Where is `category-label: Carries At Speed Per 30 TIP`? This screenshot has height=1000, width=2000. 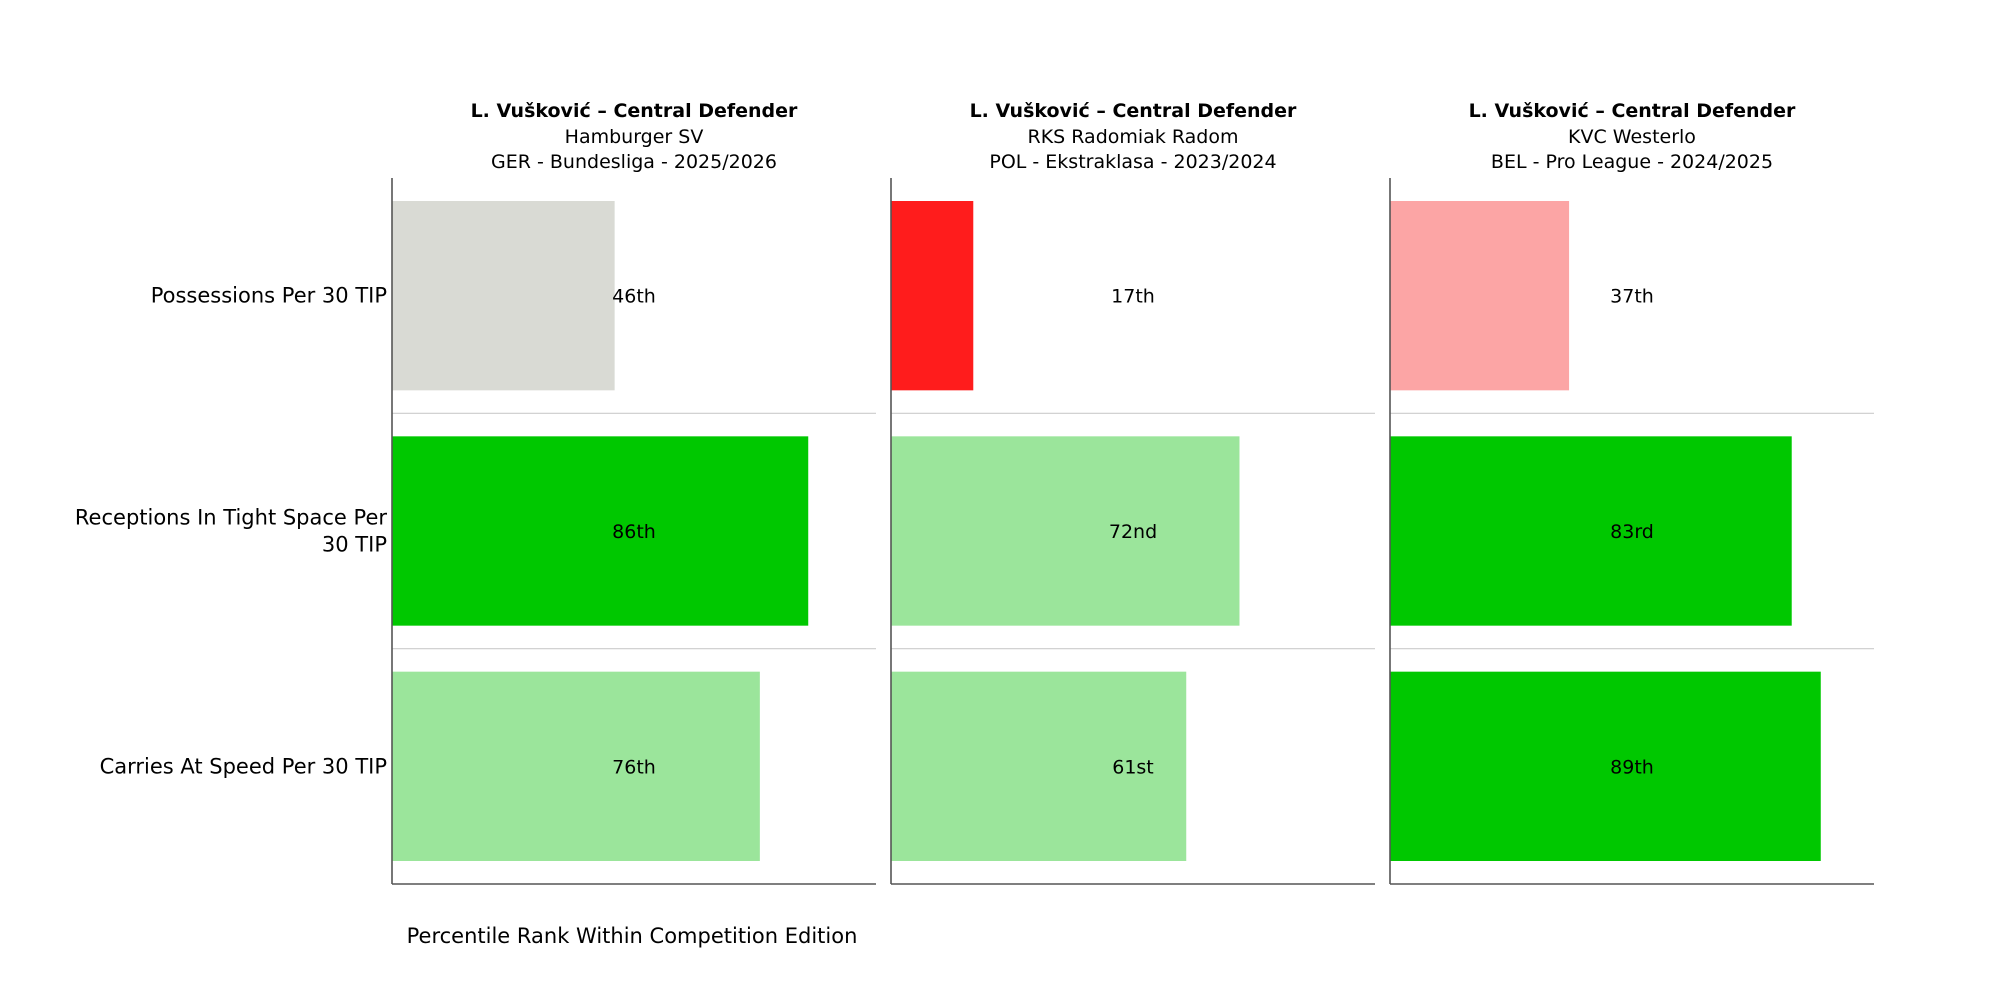 category-label: Carries At Speed Per 30 TIP is located at coordinates (243, 766).